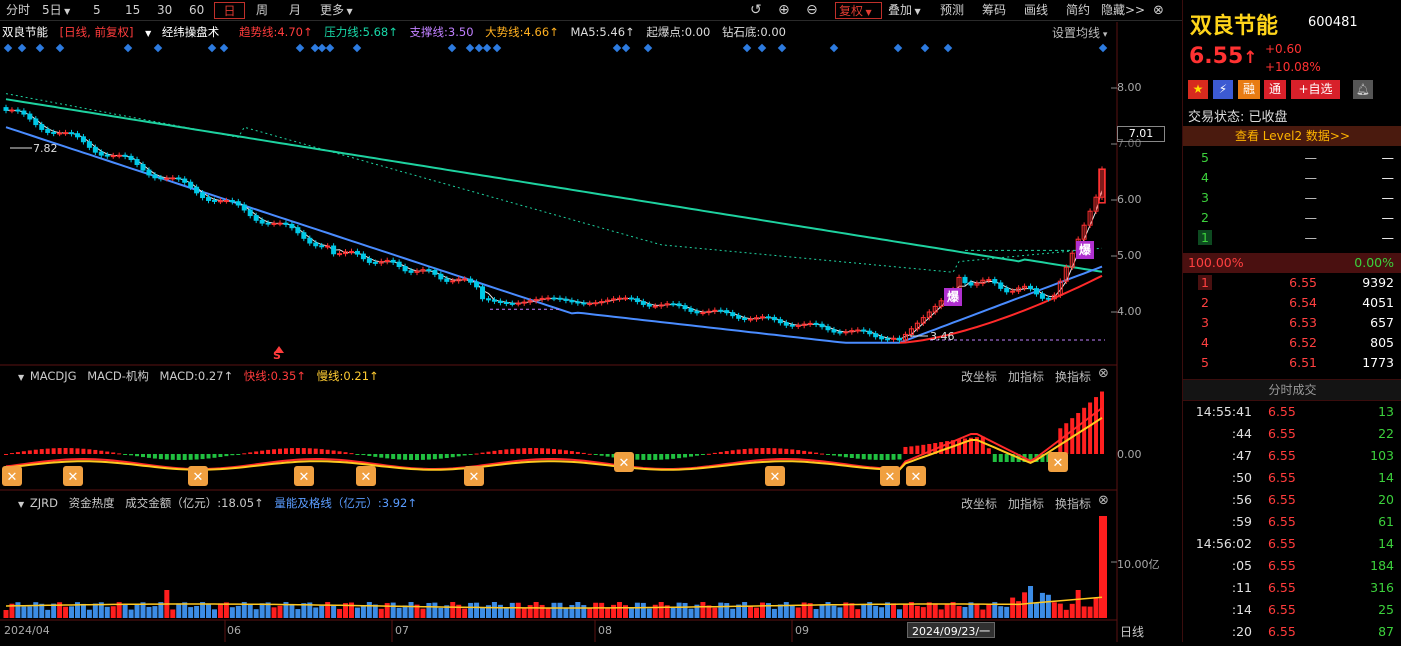  What do you see at coordinates (295, 10) in the screenshot?
I see `period-month: 月` at bounding box center [295, 10].